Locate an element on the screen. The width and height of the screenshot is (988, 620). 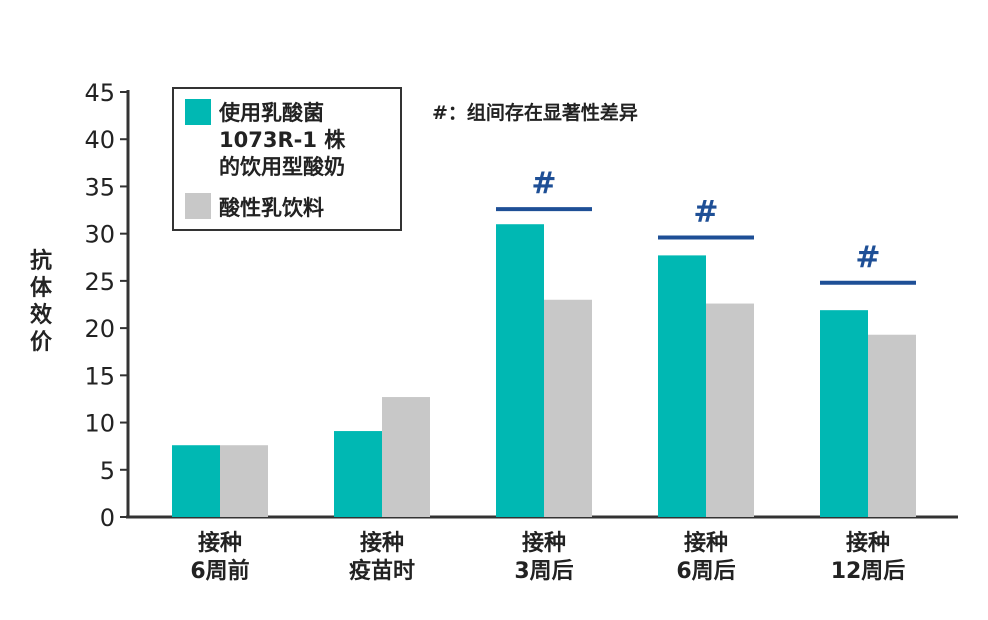
legend-series-1-line-2: 1073R-1 株 is located at coordinates (282, 140).